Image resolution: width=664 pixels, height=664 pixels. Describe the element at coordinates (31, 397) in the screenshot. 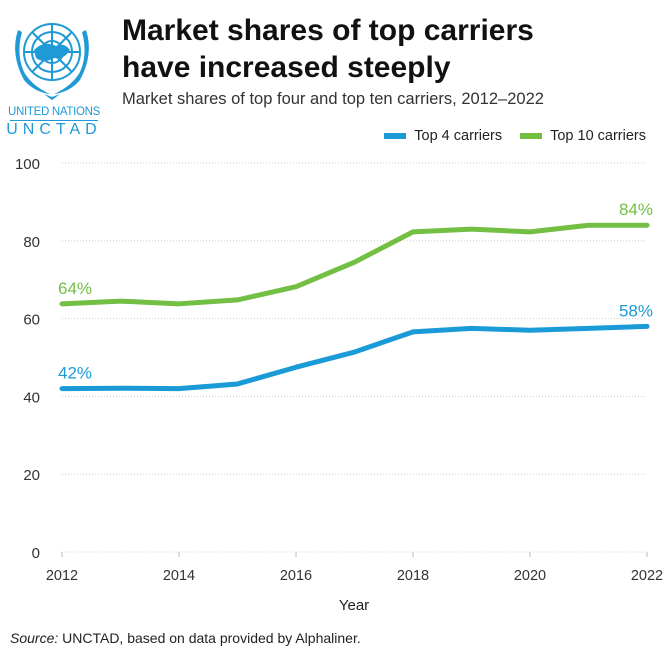

I see `y-tick-label: 40` at that location.